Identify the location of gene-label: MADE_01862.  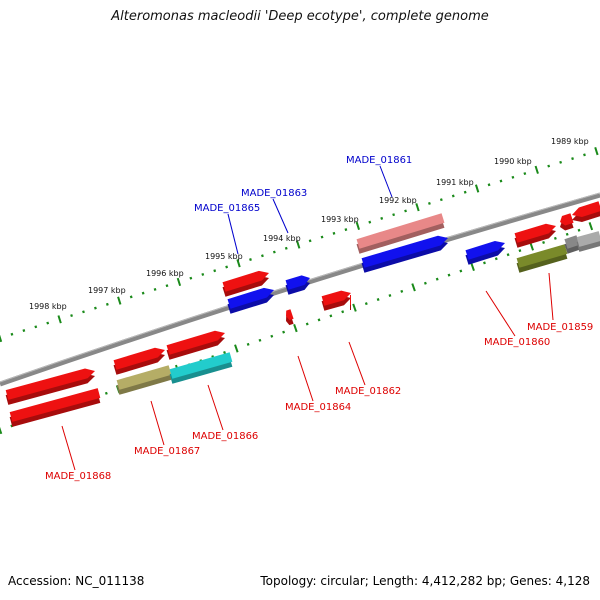
(368, 391).